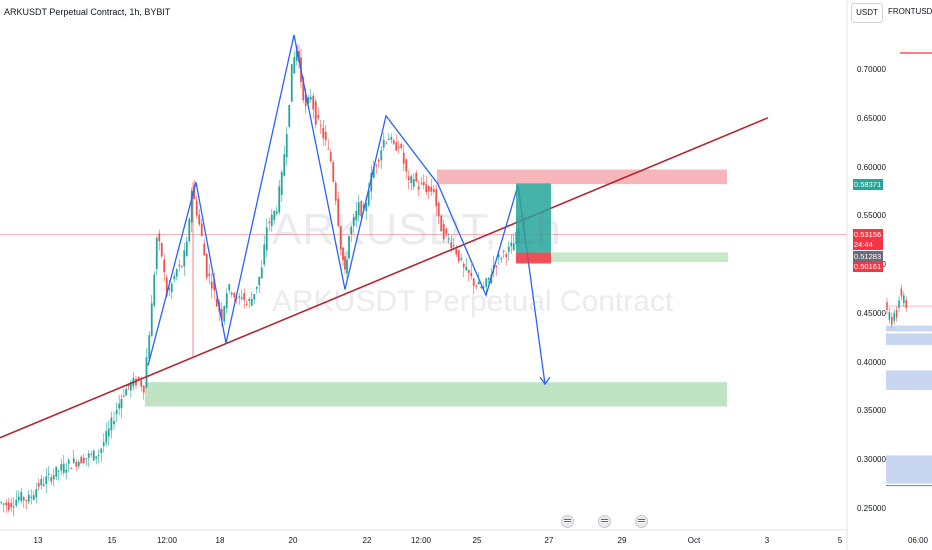 The height and width of the screenshot is (550, 932). What do you see at coordinates (767, 540) in the screenshot?
I see `x-tick-label: 3` at bounding box center [767, 540].